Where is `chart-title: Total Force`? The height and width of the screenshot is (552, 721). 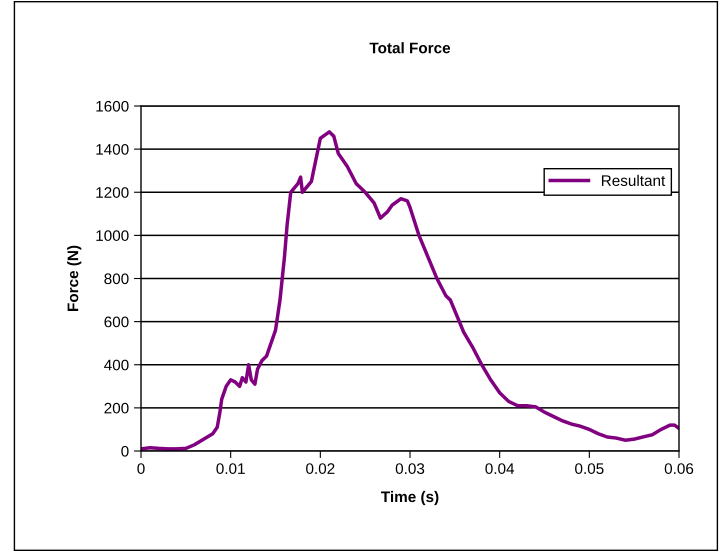
chart-title: Total Force is located at coordinates (410, 48).